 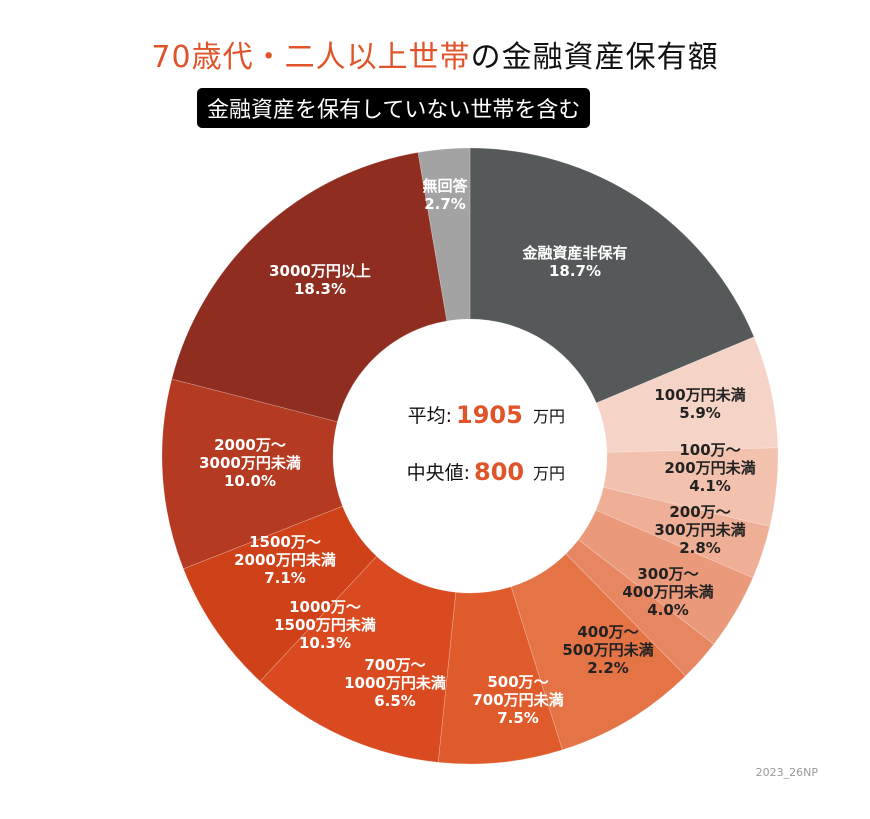 I want to click on slice-percent: 10.3%, so click(x=325, y=643).